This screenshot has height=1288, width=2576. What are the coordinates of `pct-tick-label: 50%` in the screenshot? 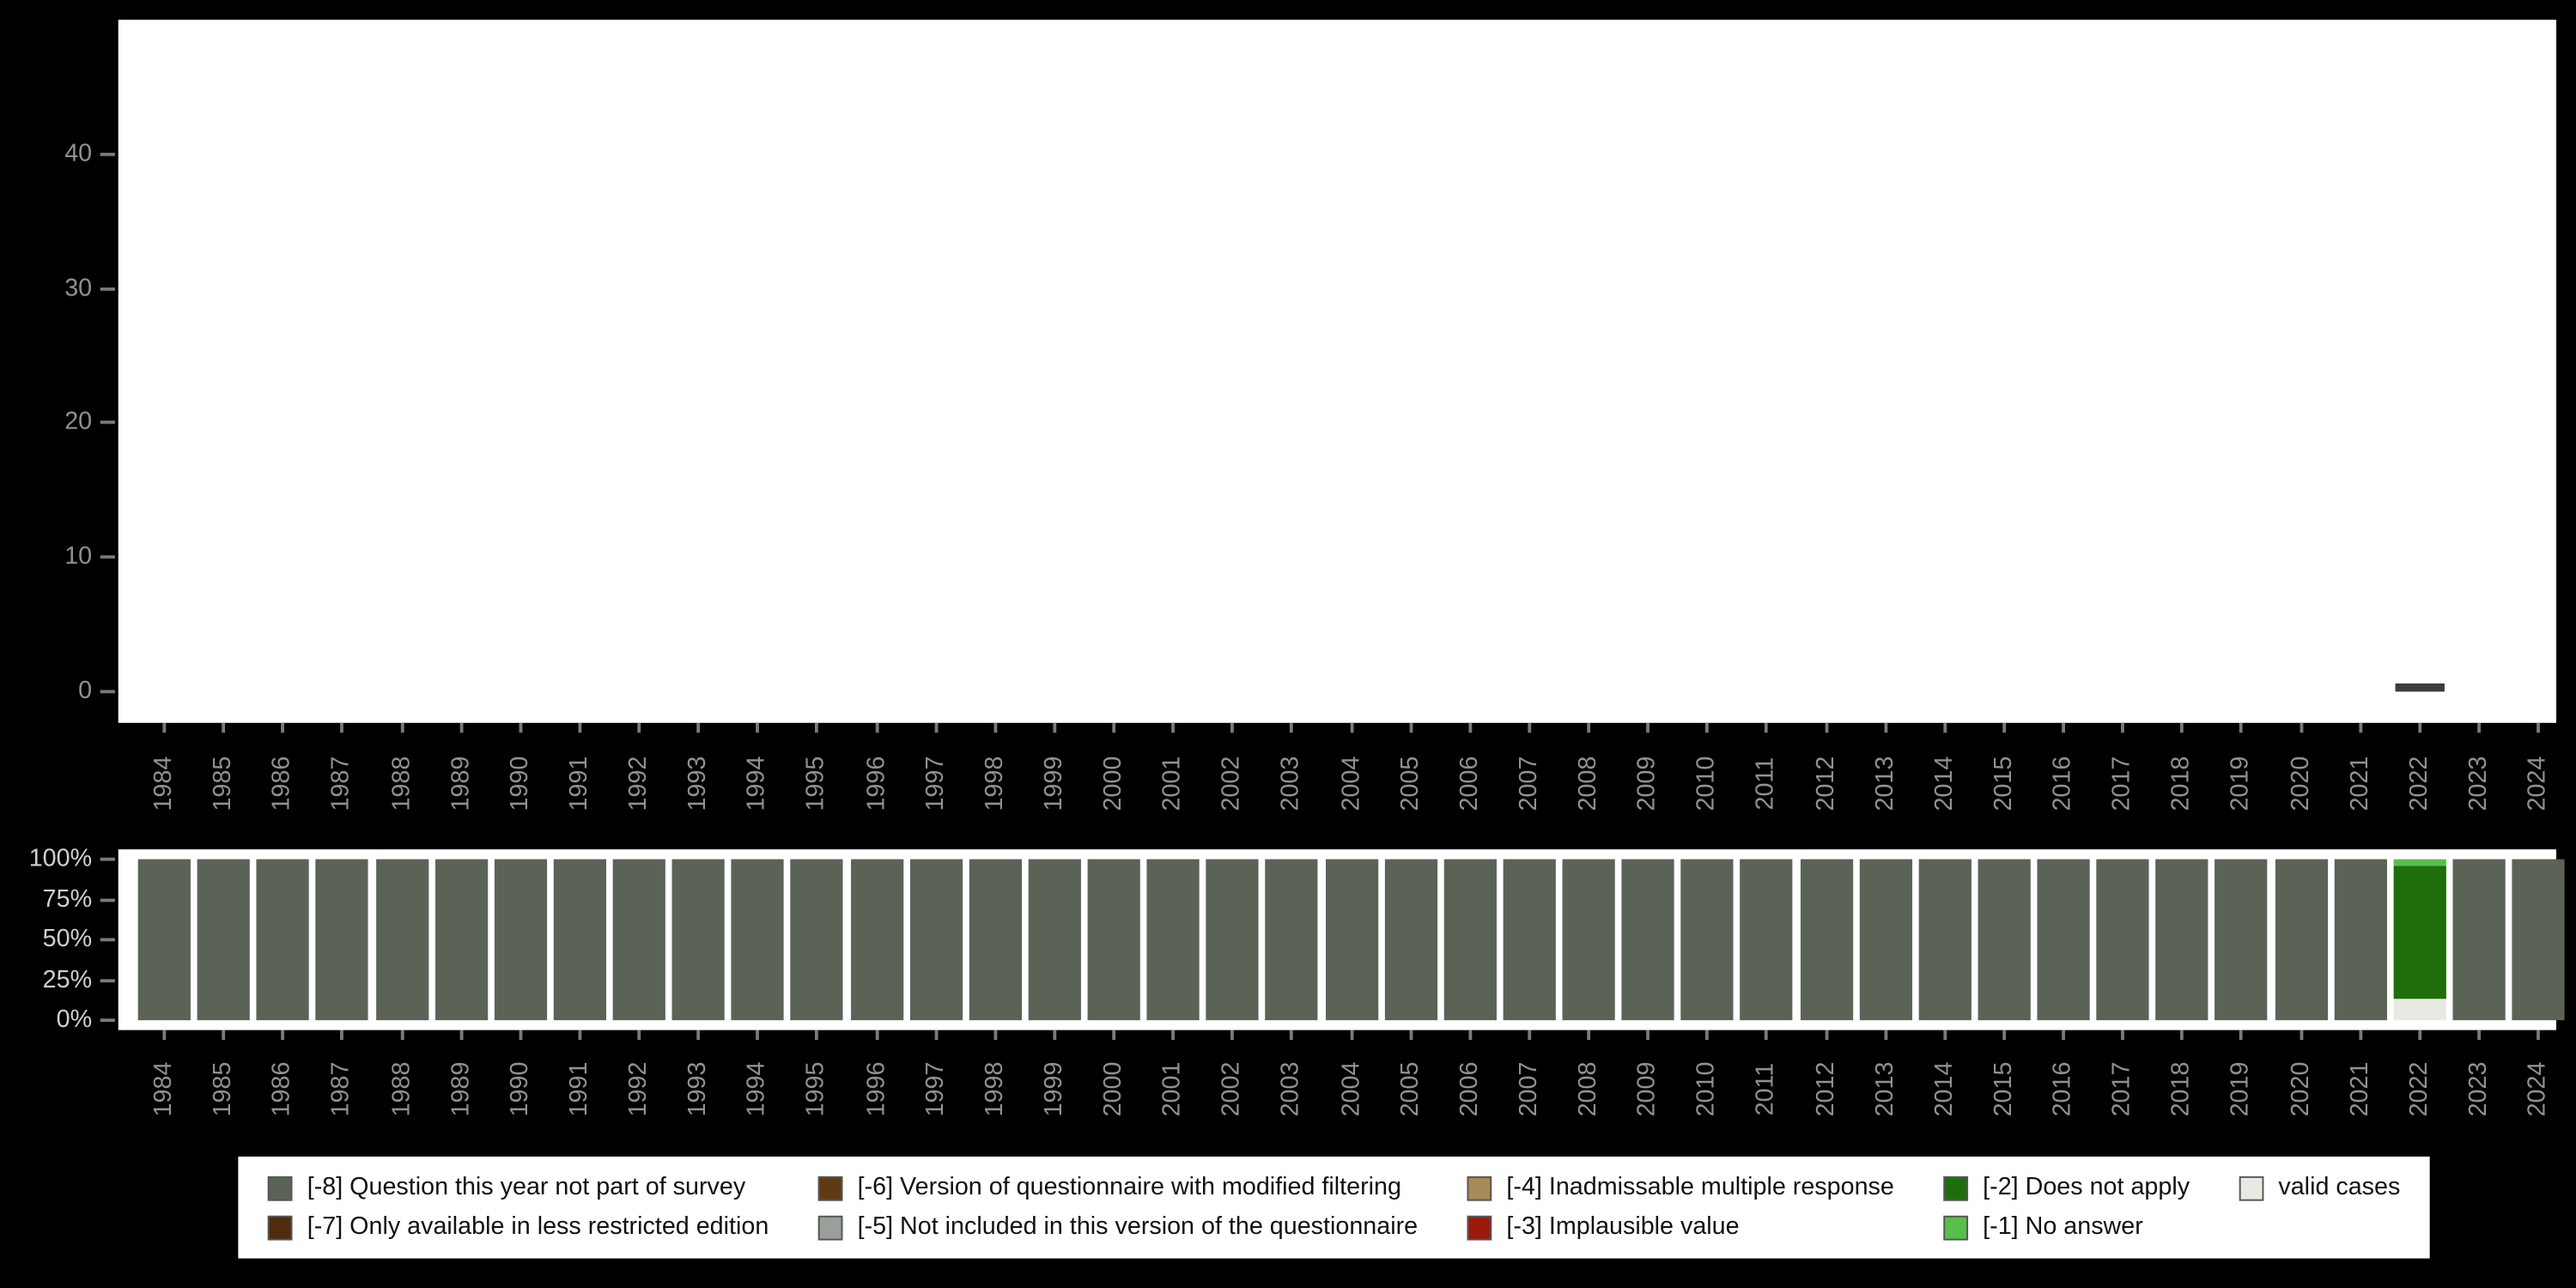 It's located at (67, 939).